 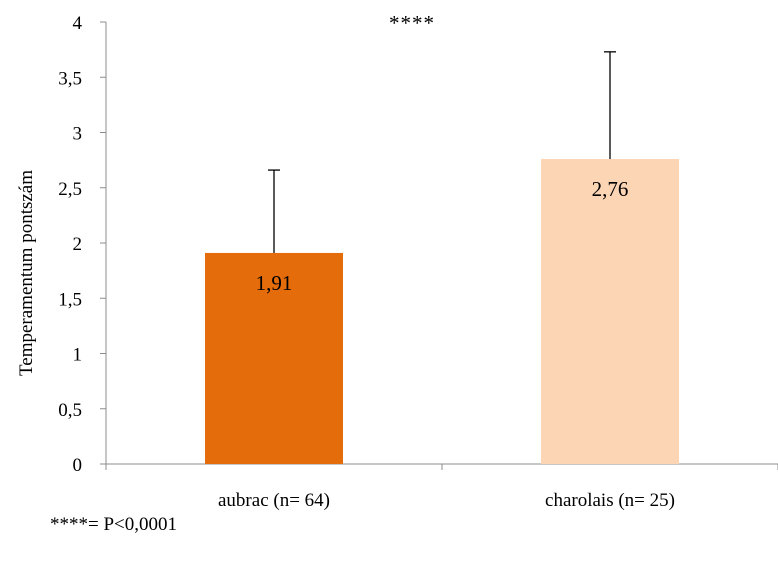 I want to click on y-tick-label: 0, so click(x=78, y=465).